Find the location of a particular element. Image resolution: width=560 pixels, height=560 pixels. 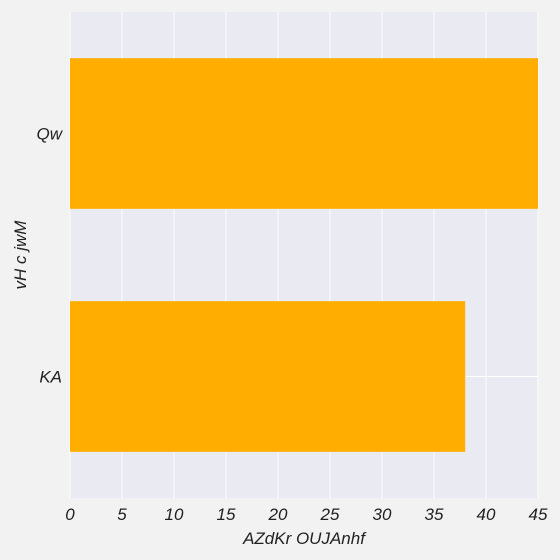

x-tick-label: 30 is located at coordinates (382, 514).